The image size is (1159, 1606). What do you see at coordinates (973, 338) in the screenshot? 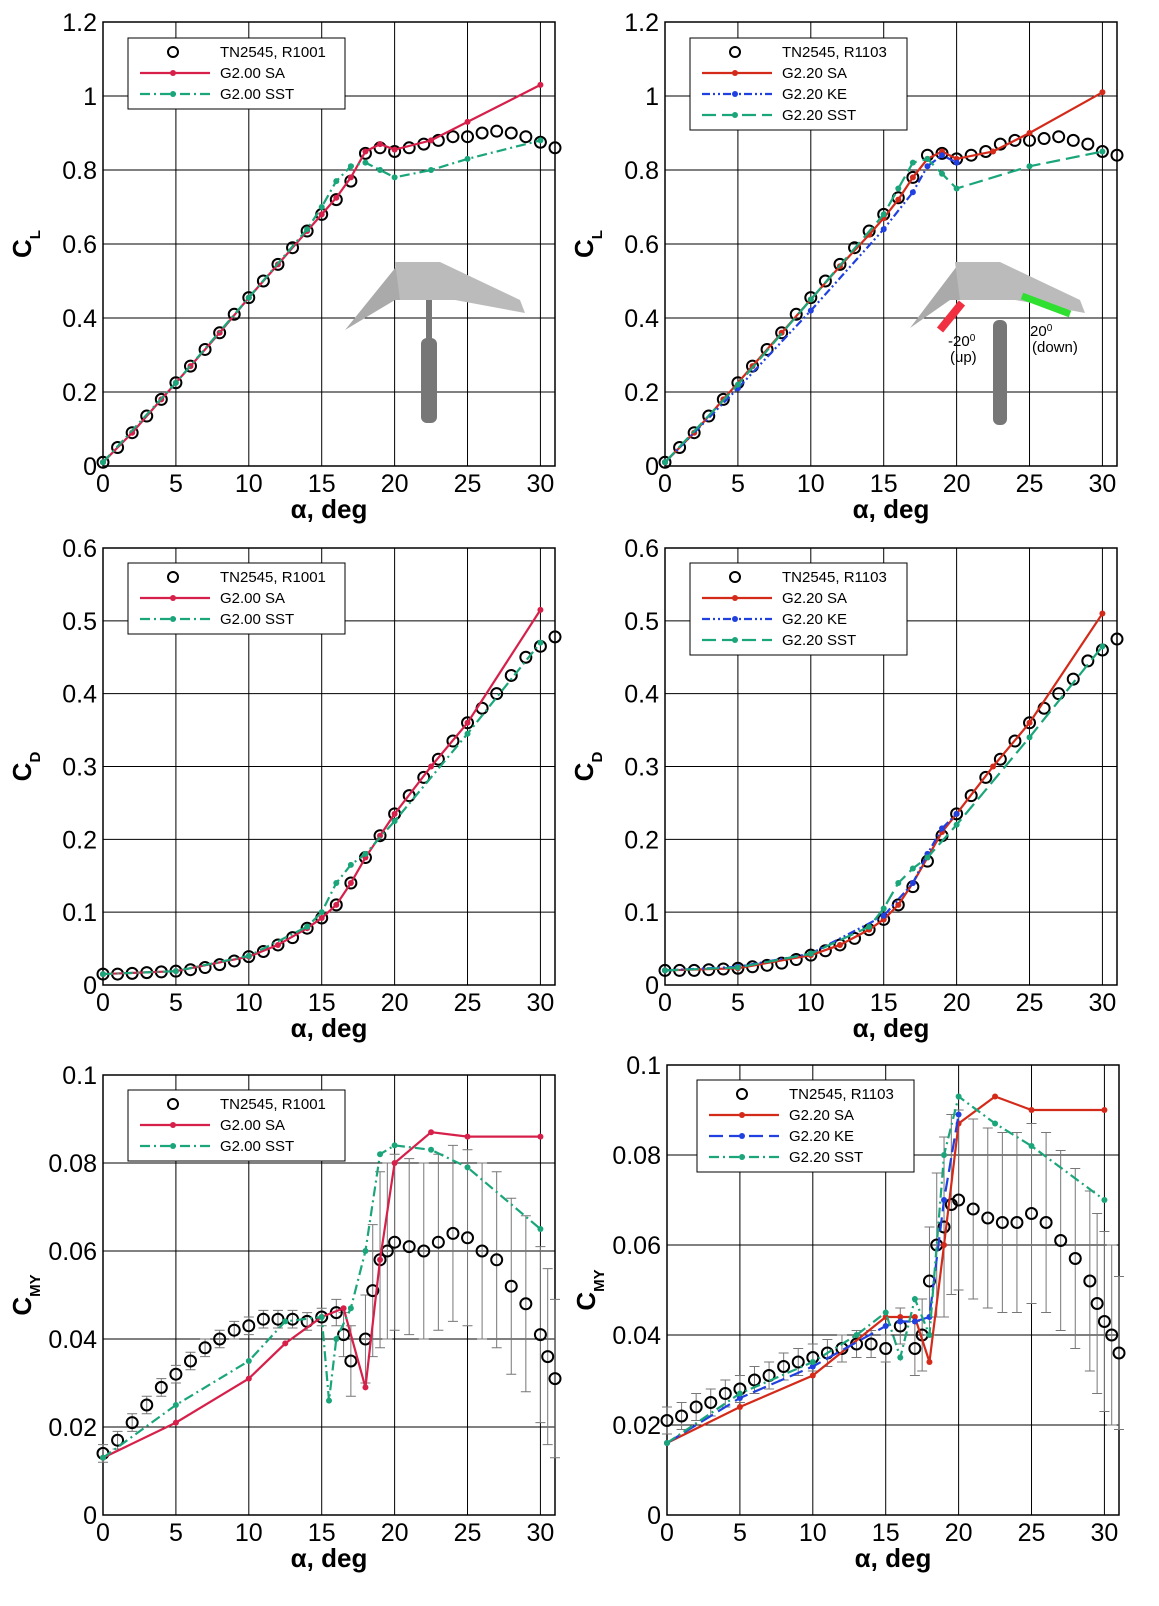
I see `annotation-sup: 0` at bounding box center [973, 338].